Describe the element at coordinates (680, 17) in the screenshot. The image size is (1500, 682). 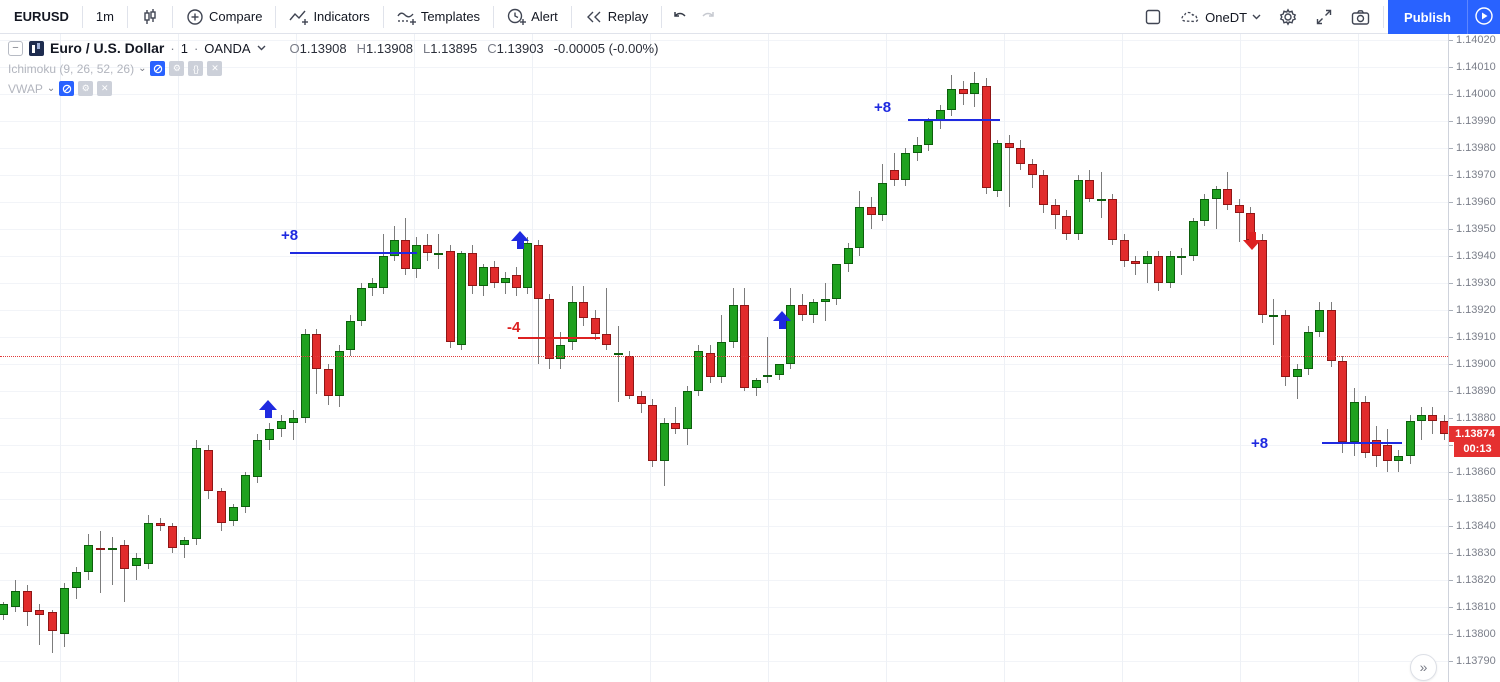
I see `undo-button` at that location.